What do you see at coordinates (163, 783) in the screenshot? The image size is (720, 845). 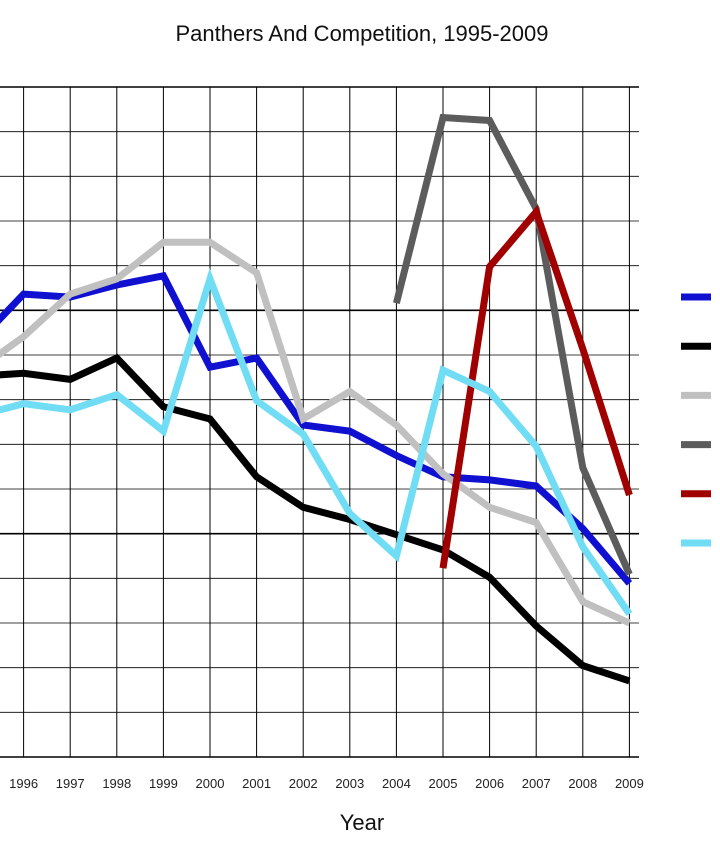 I see `x-tick-label: 1999` at bounding box center [163, 783].